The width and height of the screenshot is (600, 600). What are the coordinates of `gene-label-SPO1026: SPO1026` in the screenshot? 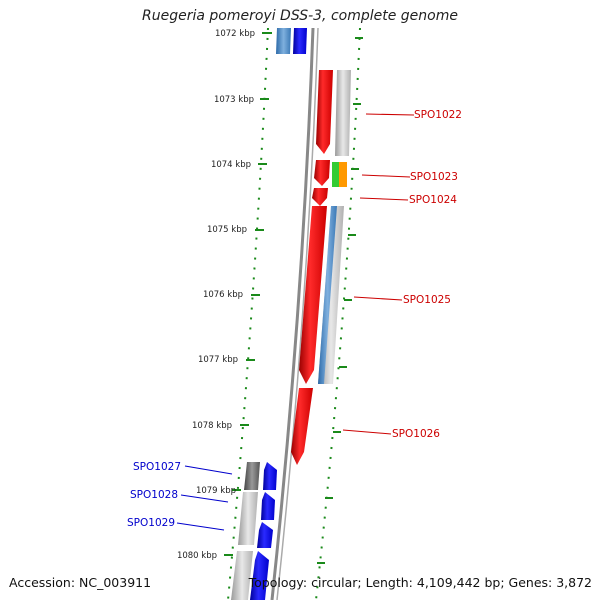 It's located at (416, 434).